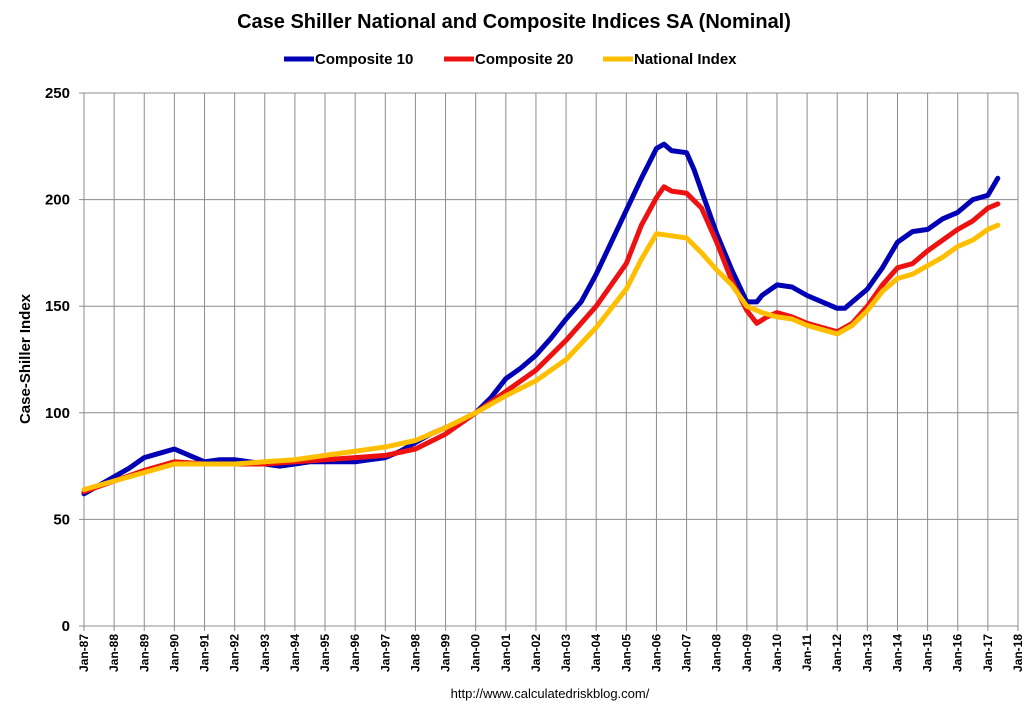 This screenshot has height=712, width=1028. I want to click on x-tick-label: Jan-88, so click(114, 653).